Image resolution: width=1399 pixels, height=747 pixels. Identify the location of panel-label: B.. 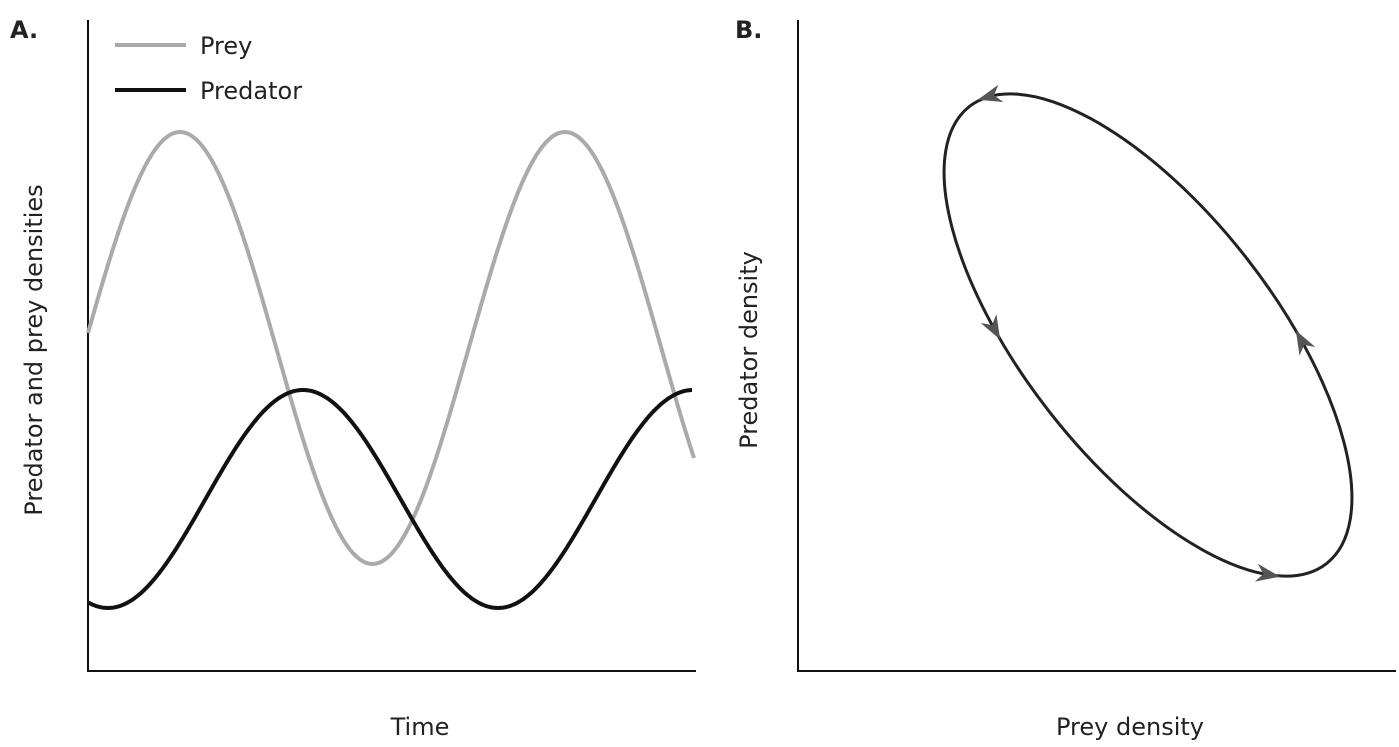
(748, 30).